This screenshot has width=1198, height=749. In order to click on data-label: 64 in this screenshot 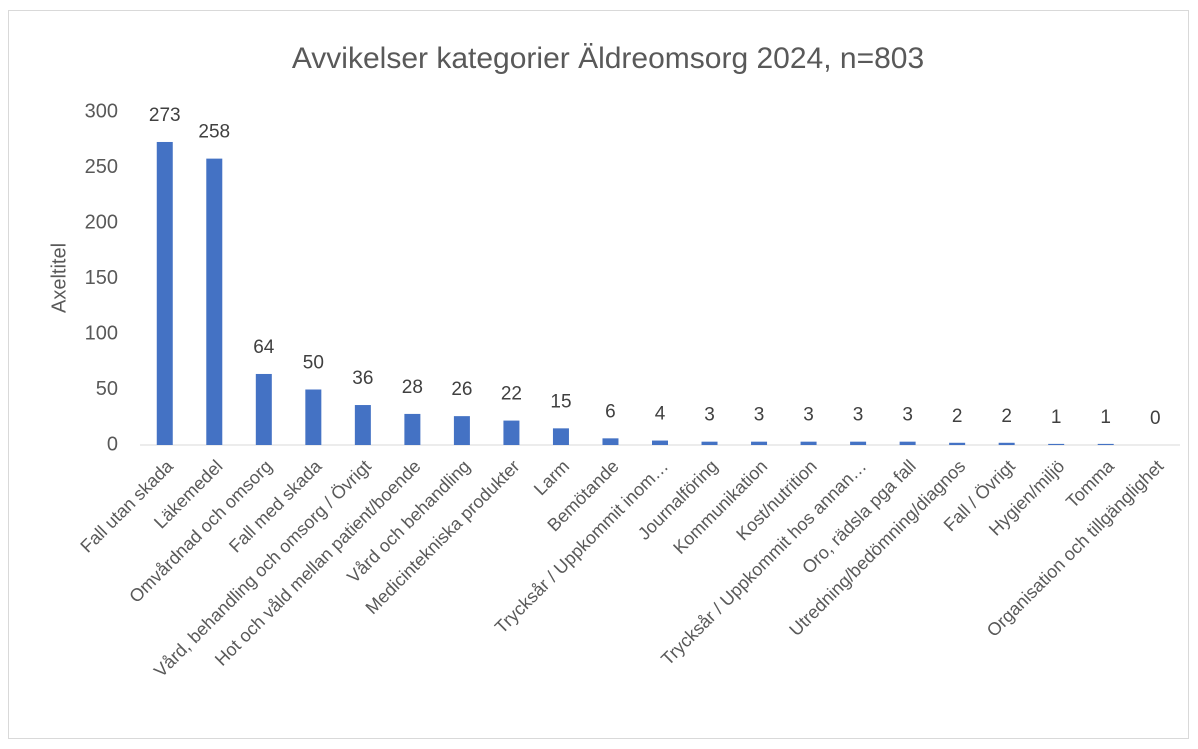, I will do `click(264, 347)`.